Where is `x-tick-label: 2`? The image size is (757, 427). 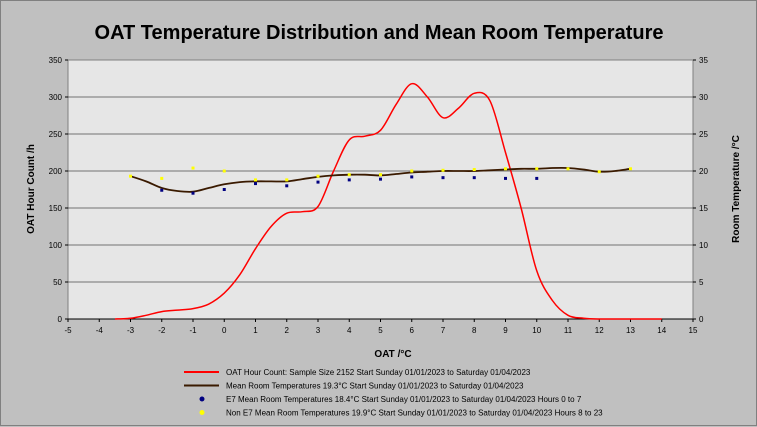
x-tick-label: 2 is located at coordinates (287, 330).